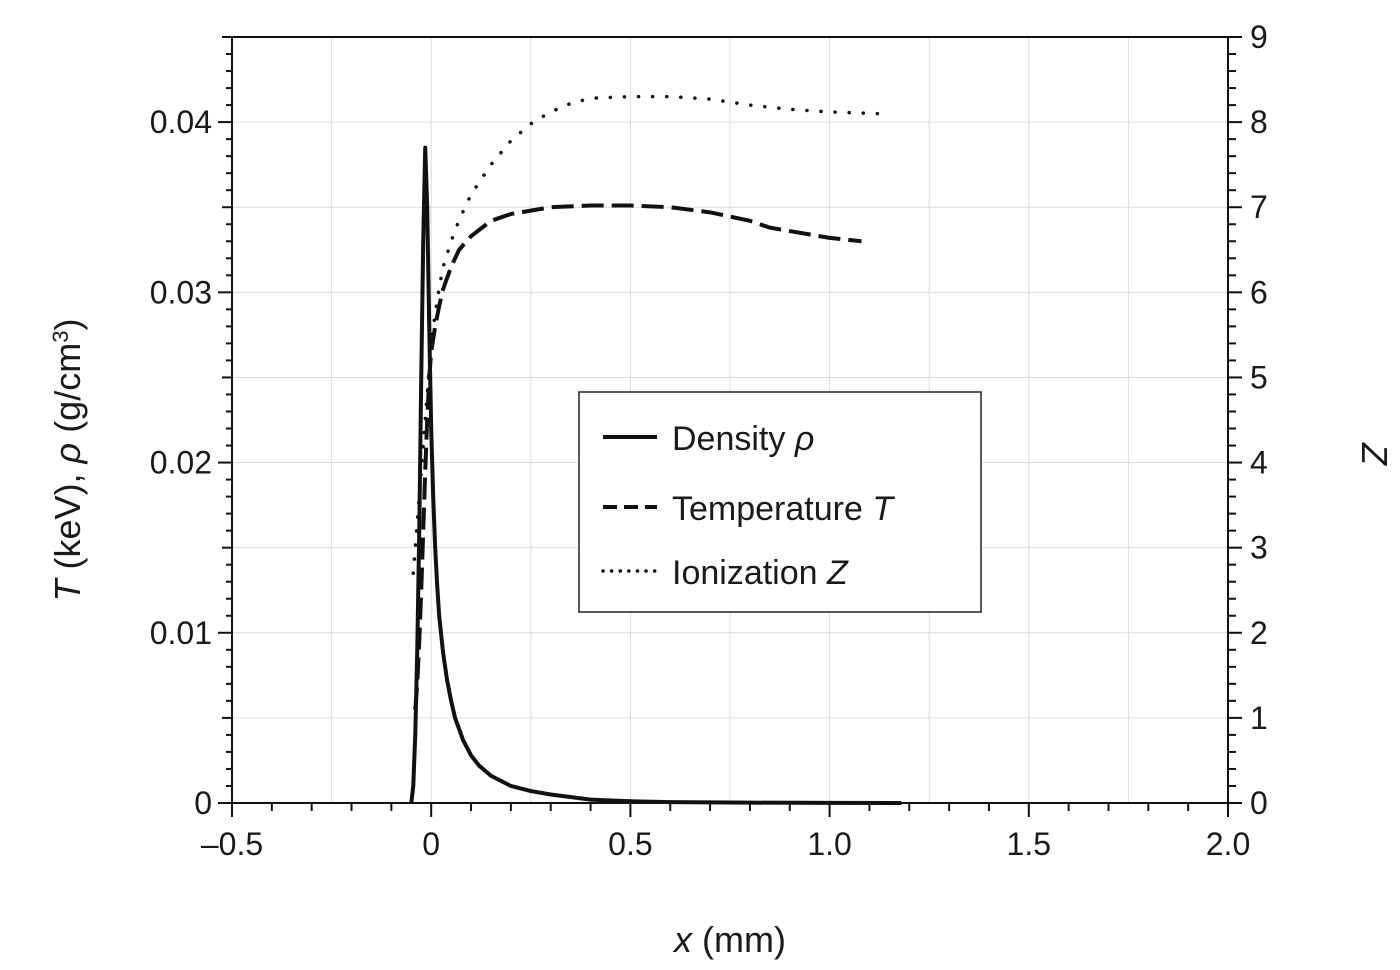 The width and height of the screenshot is (1400, 970). What do you see at coordinates (232, 844) in the screenshot?
I see `x-tick-label: –0.5` at bounding box center [232, 844].